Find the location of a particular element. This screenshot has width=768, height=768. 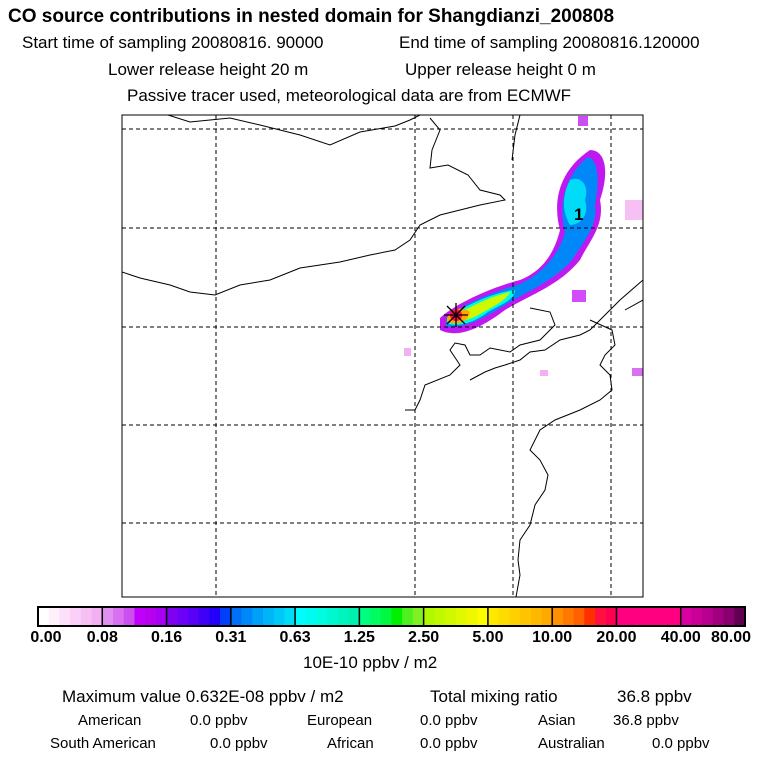

colorbar-tick-label: 10.00 is located at coordinates (552, 637).